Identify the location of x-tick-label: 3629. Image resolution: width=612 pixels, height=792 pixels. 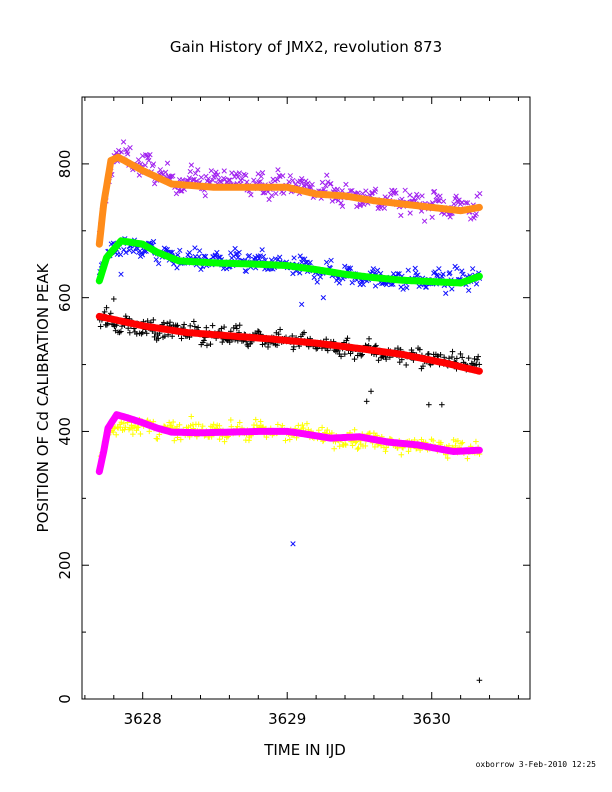
(287, 719).